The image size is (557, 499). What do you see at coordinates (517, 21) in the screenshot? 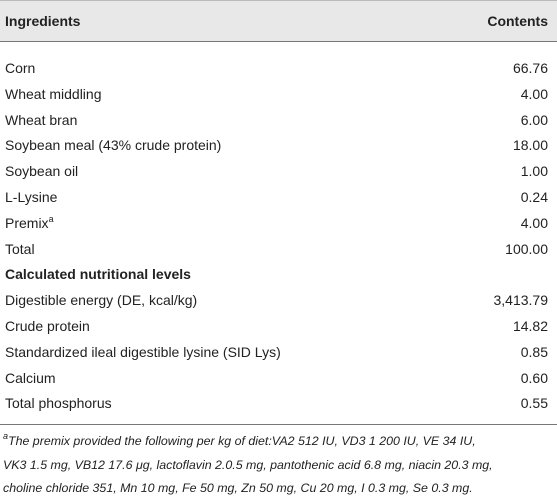
I see `header-cell: Contents` at bounding box center [517, 21].